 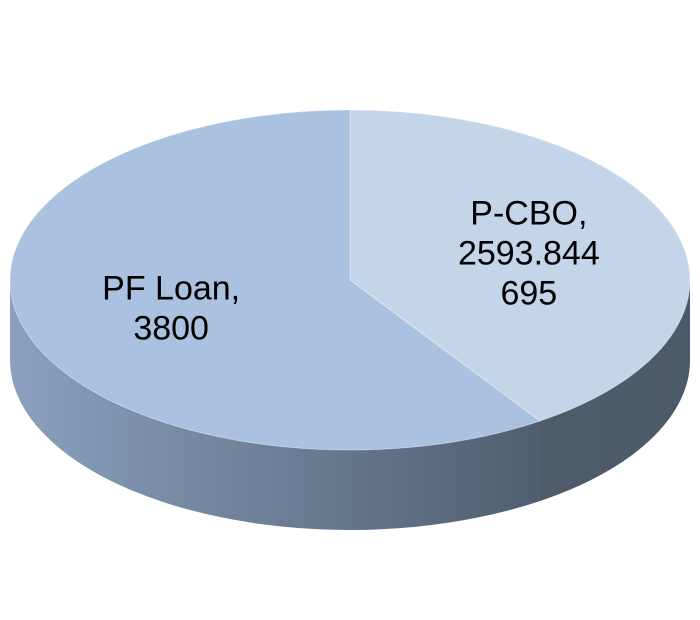 What do you see at coordinates (171, 308) in the screenshot?
I see `data-label-pf-loan: PF Loan, 3800` at bounding box center [171, 308].